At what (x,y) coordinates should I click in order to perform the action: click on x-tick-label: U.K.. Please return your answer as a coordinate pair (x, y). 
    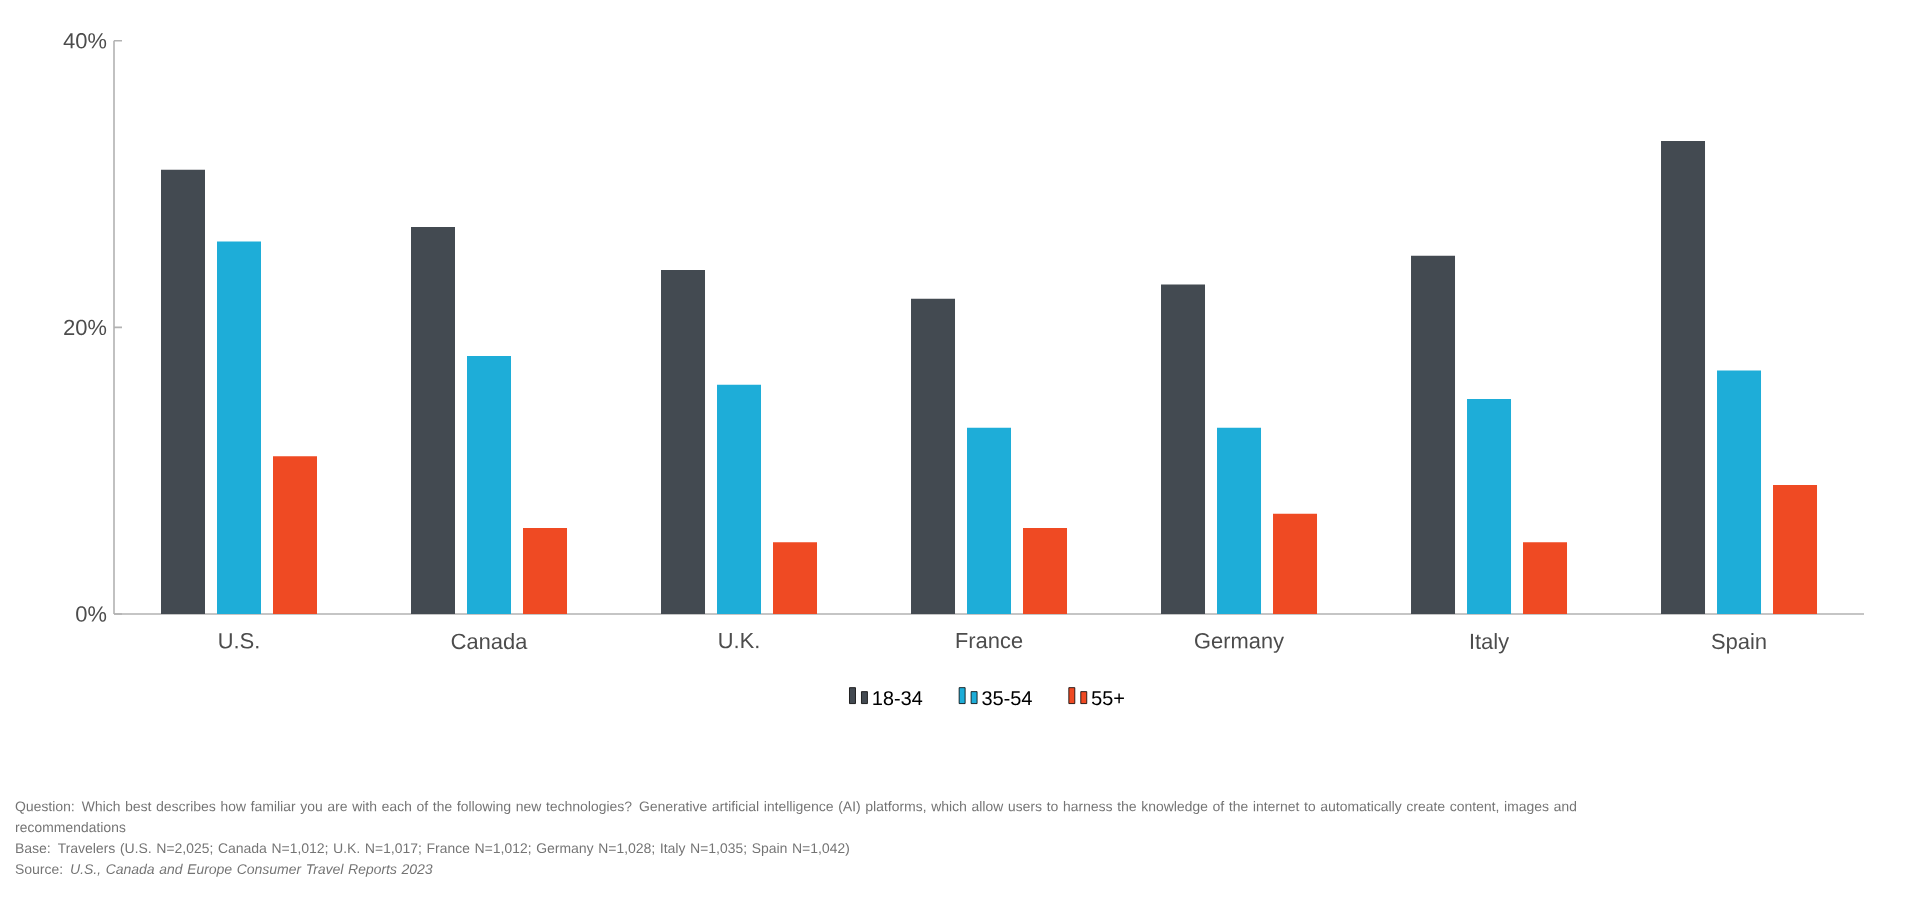
    Looking at the image, I should click on (739, 641).